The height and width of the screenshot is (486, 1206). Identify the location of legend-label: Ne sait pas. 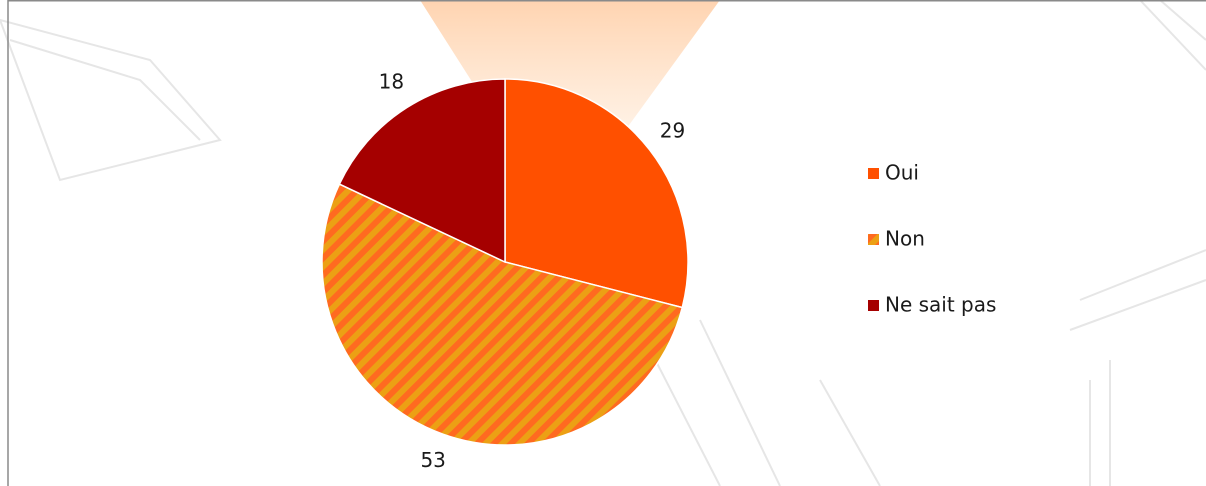
(940, 305).